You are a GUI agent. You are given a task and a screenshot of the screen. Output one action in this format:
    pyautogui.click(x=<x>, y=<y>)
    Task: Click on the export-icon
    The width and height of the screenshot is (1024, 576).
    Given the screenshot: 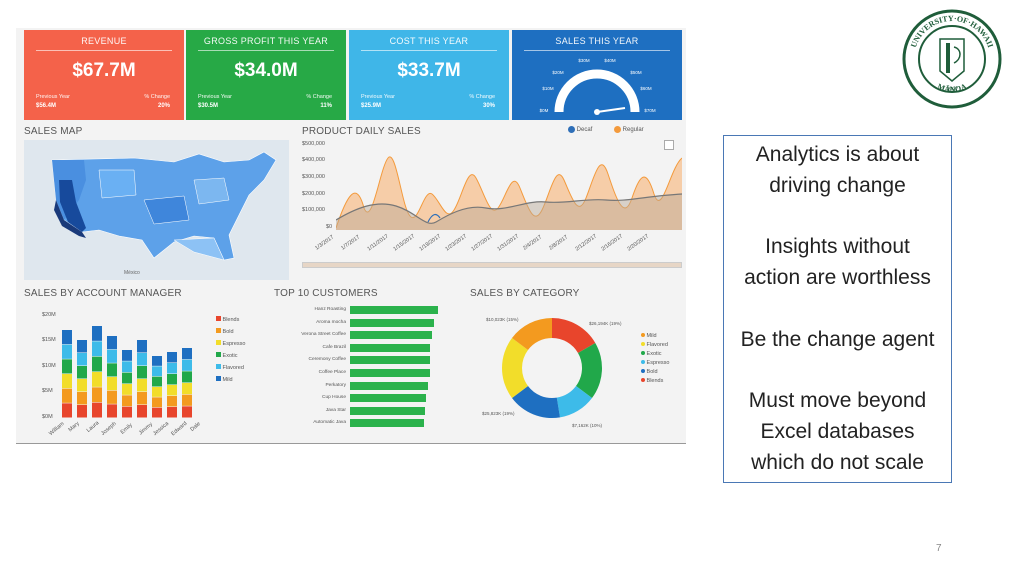 What is the action you would take?
    pyautogui.click(x=669, y=145)
    